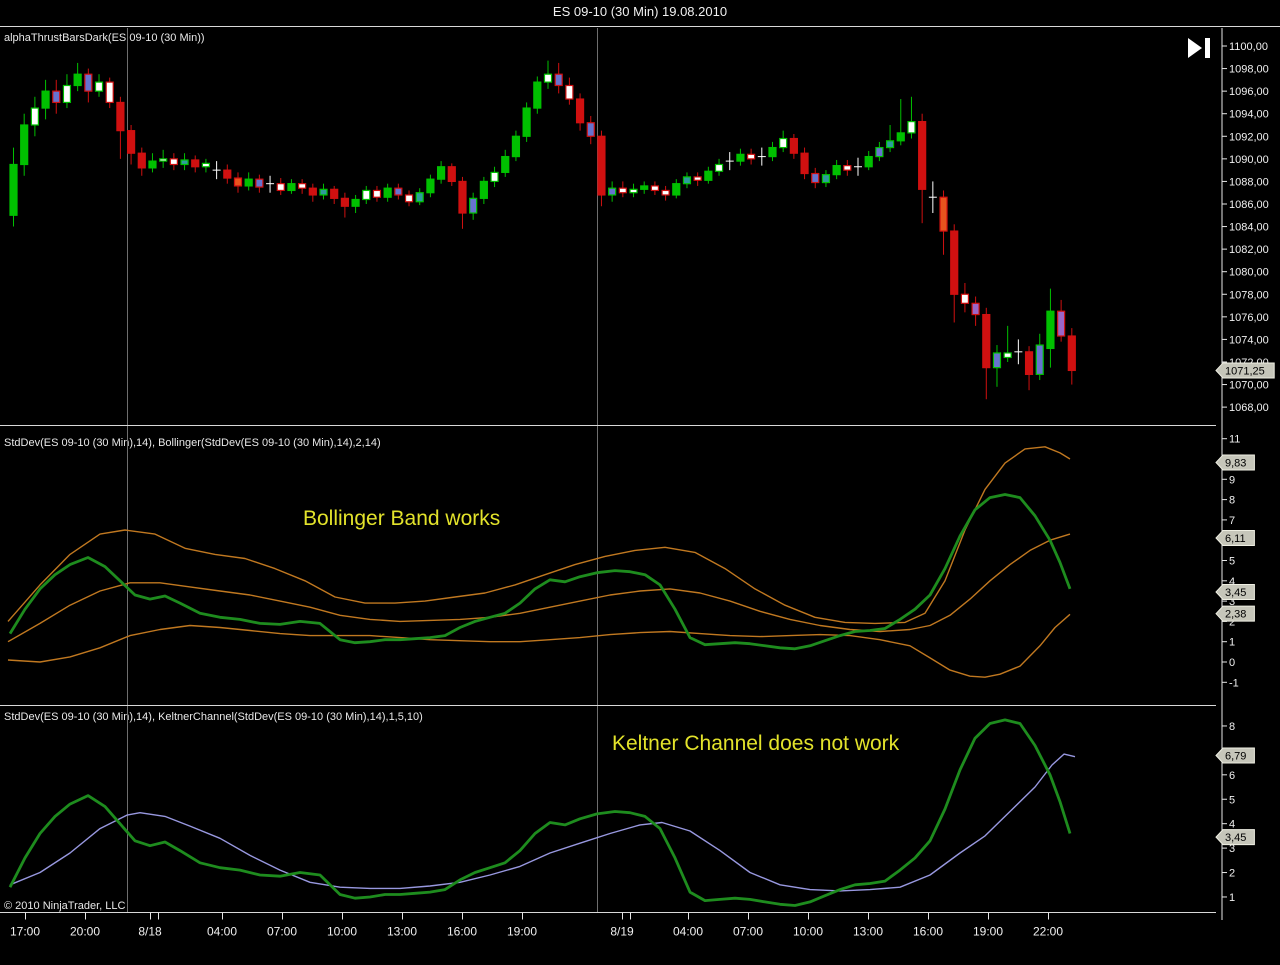 The image size is (1280, 965). Describe the element at coordinates (1245, 371) in the screenshot. I see `last-price-marker-text: 1071,25` at that location.